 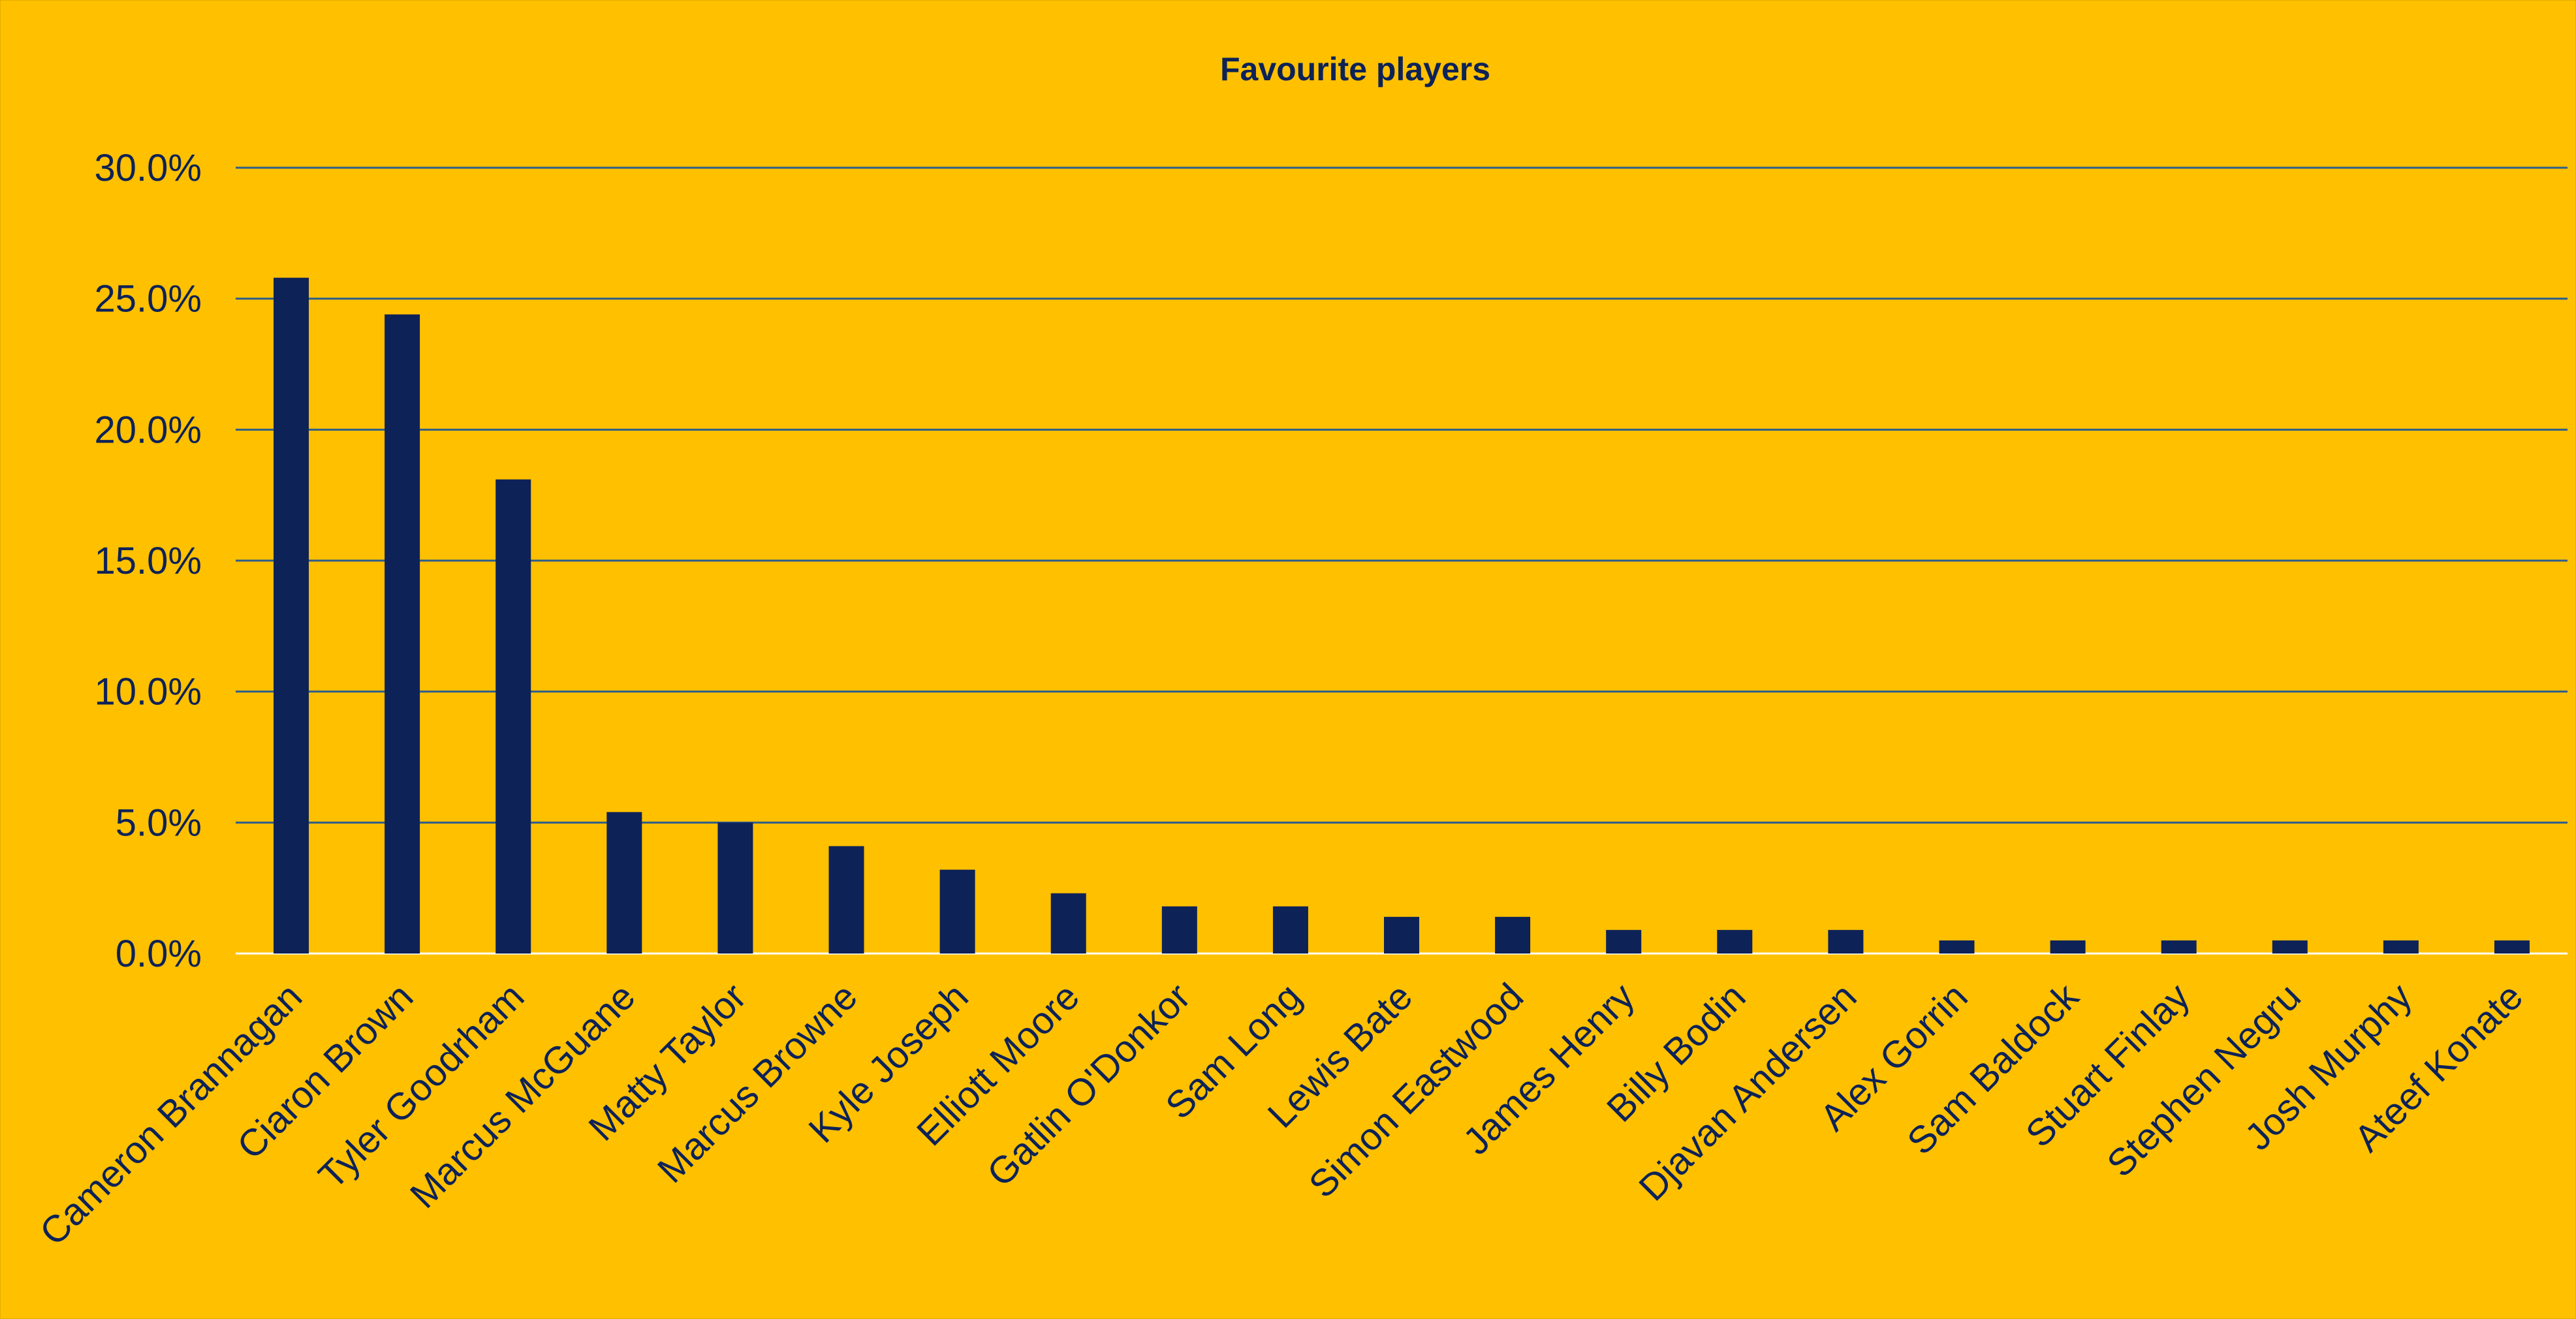 What do you see at coordinates (148, 692) in the screenshot?
I see `y-tick-label: 10.0%` at bounding box center [148, 692].